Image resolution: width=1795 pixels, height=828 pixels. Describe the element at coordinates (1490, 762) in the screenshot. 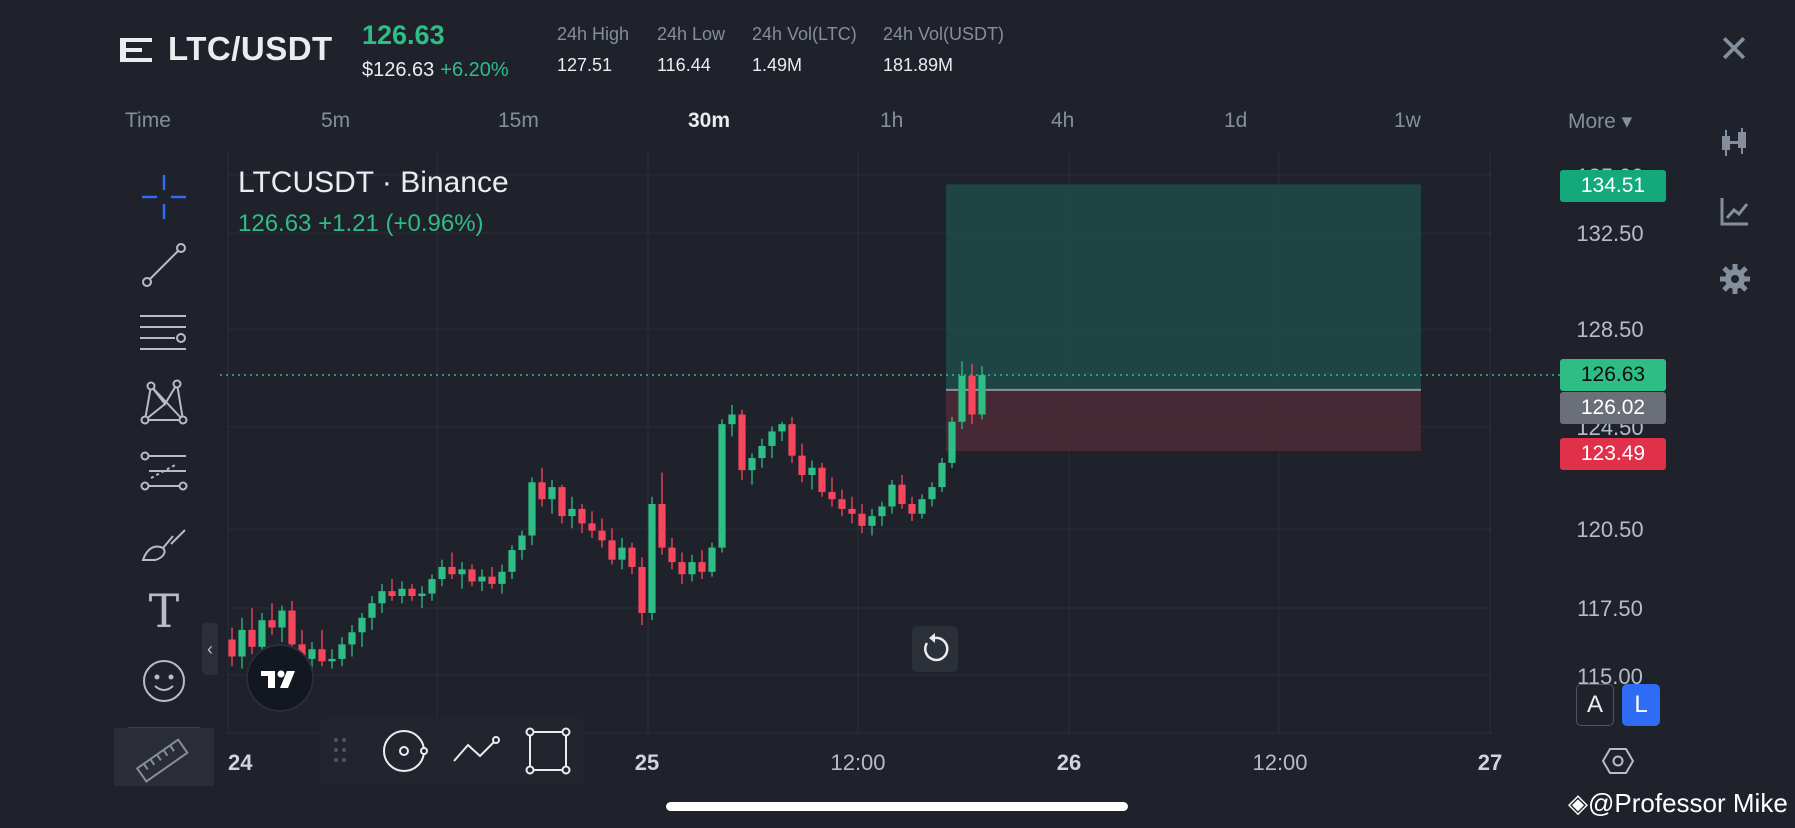

I see `time-axis-label: 27` at that location.